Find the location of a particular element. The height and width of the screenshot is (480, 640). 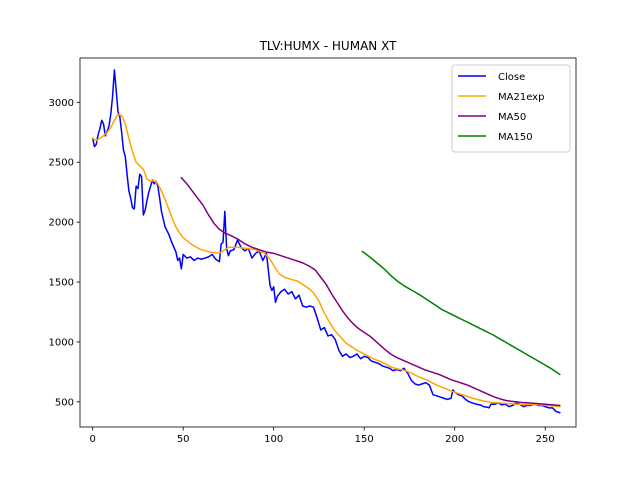

x-tick-label: 100 is located at coordinates (273, 439).